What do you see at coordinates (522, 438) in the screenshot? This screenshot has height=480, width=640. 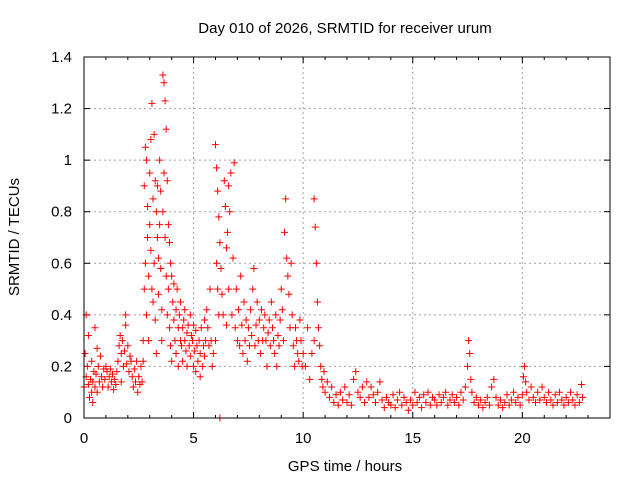 I see `x-tick-label: 20` at bounding box center [522, 438].